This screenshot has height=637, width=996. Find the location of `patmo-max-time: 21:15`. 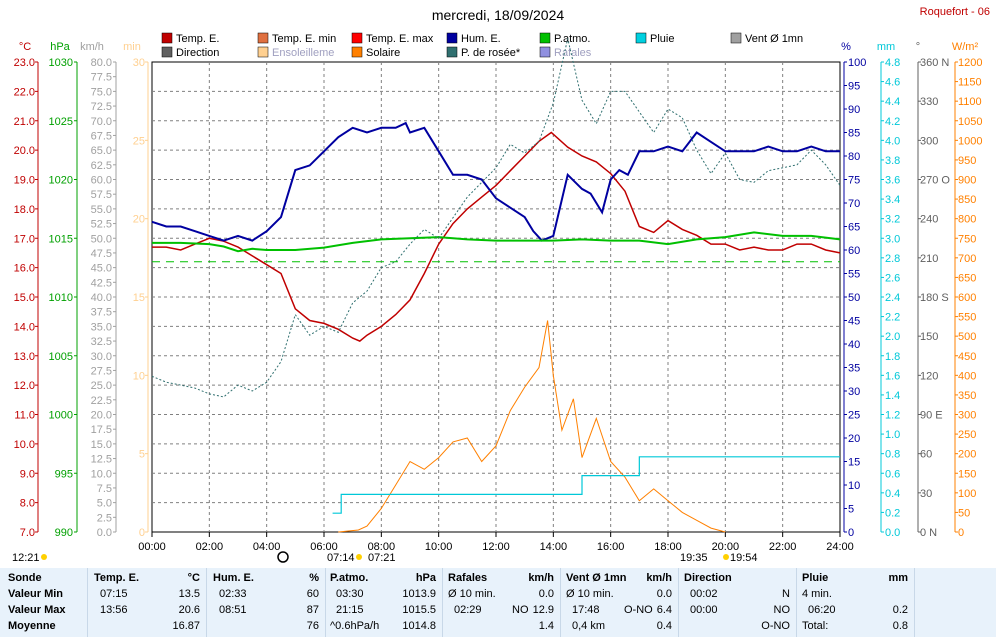

patmo-max-time: 21:15 is located at coordinates (350, 610).